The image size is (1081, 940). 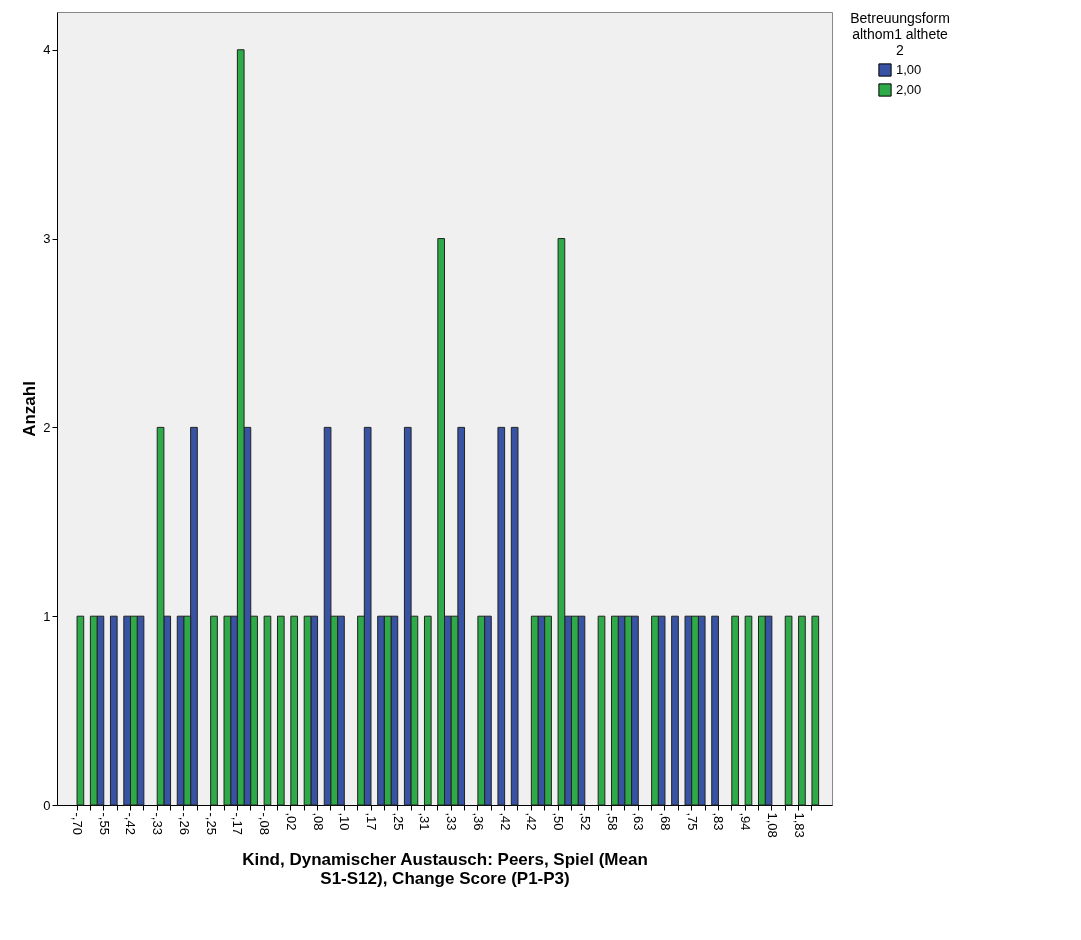 What do you see at coordinates (445, 868) in the screenshot?
I see `x-axis-title: Kind, Dynamischer Austausch: Peers, Spiel (Mean S1-S12), Change Score (P1-P3)` at bounding box center [445, 868].